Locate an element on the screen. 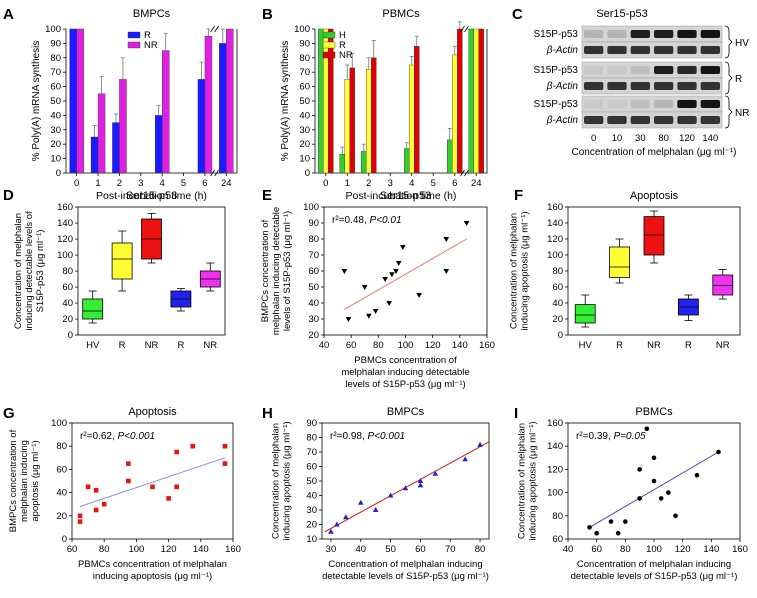  r-squared-value: r²=0.98, is located at coordinates (349, 436).